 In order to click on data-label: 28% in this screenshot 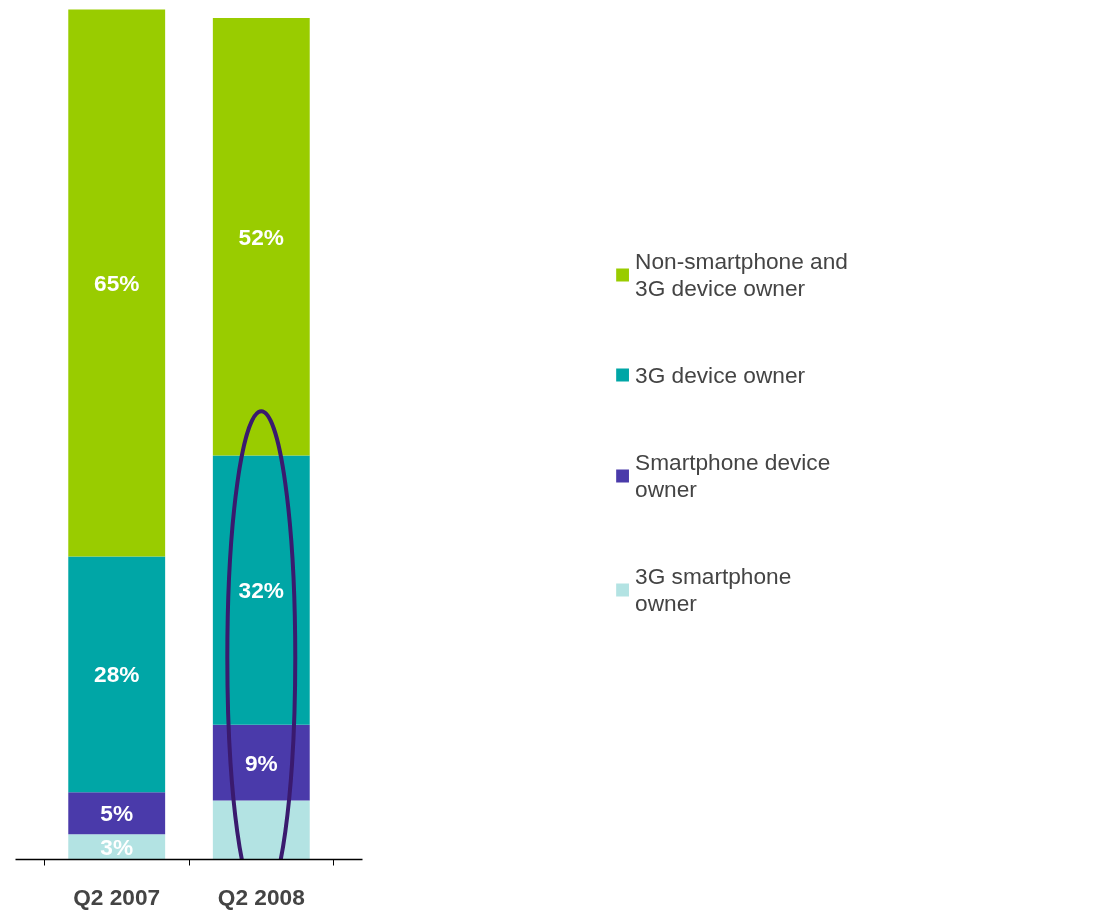, I will do `click(117, 674)`.